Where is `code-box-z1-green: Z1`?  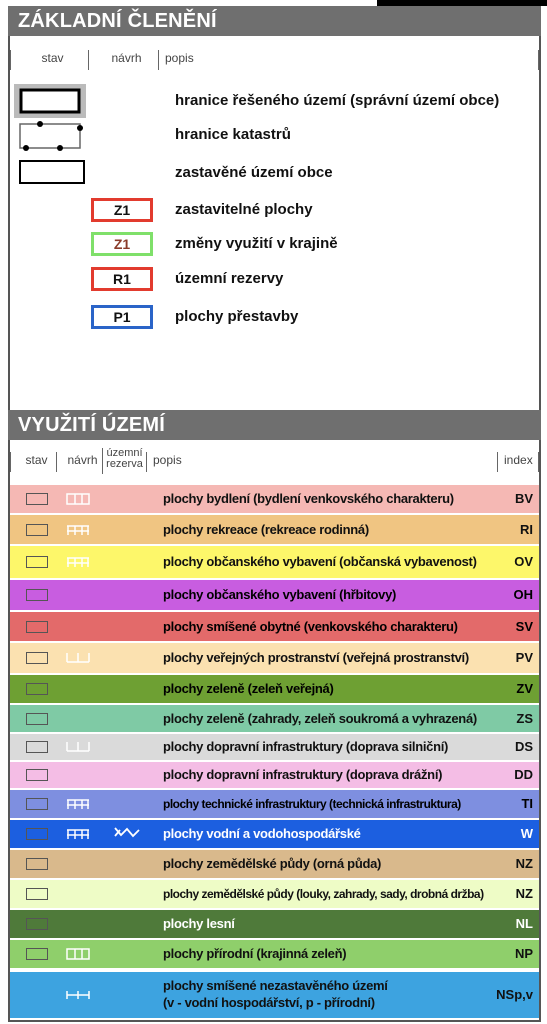
code-box-z1-green: Z1 is located at coordinates (122, 244).